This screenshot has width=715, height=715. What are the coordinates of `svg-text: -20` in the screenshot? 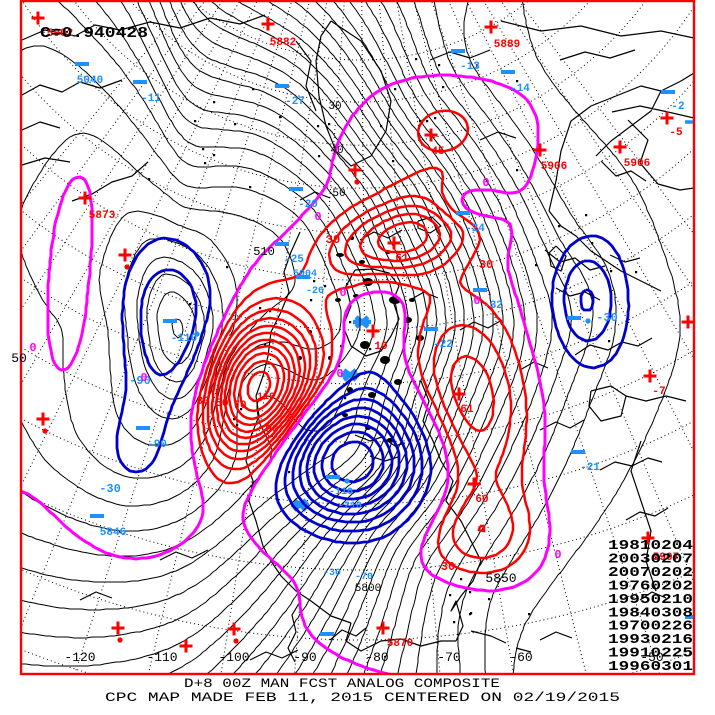 It's located at (308, 205).